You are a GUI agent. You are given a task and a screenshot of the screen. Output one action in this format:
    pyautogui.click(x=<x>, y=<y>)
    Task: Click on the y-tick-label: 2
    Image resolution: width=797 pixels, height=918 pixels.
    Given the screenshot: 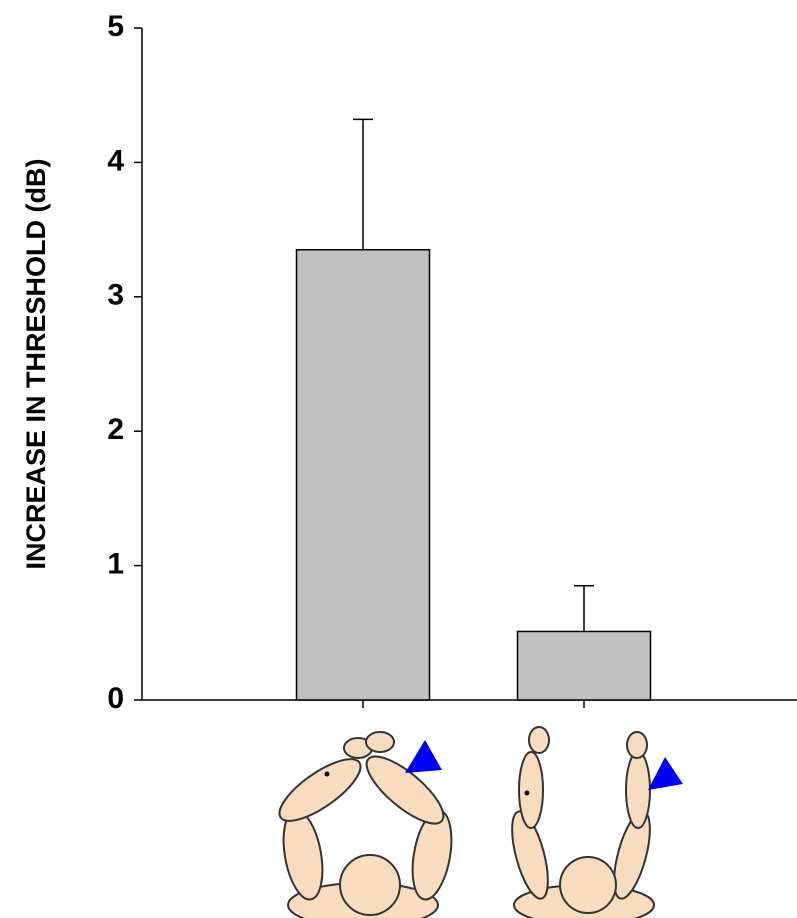 What is the action you would take?
    pyautogui.click(x=115, y=429)
    